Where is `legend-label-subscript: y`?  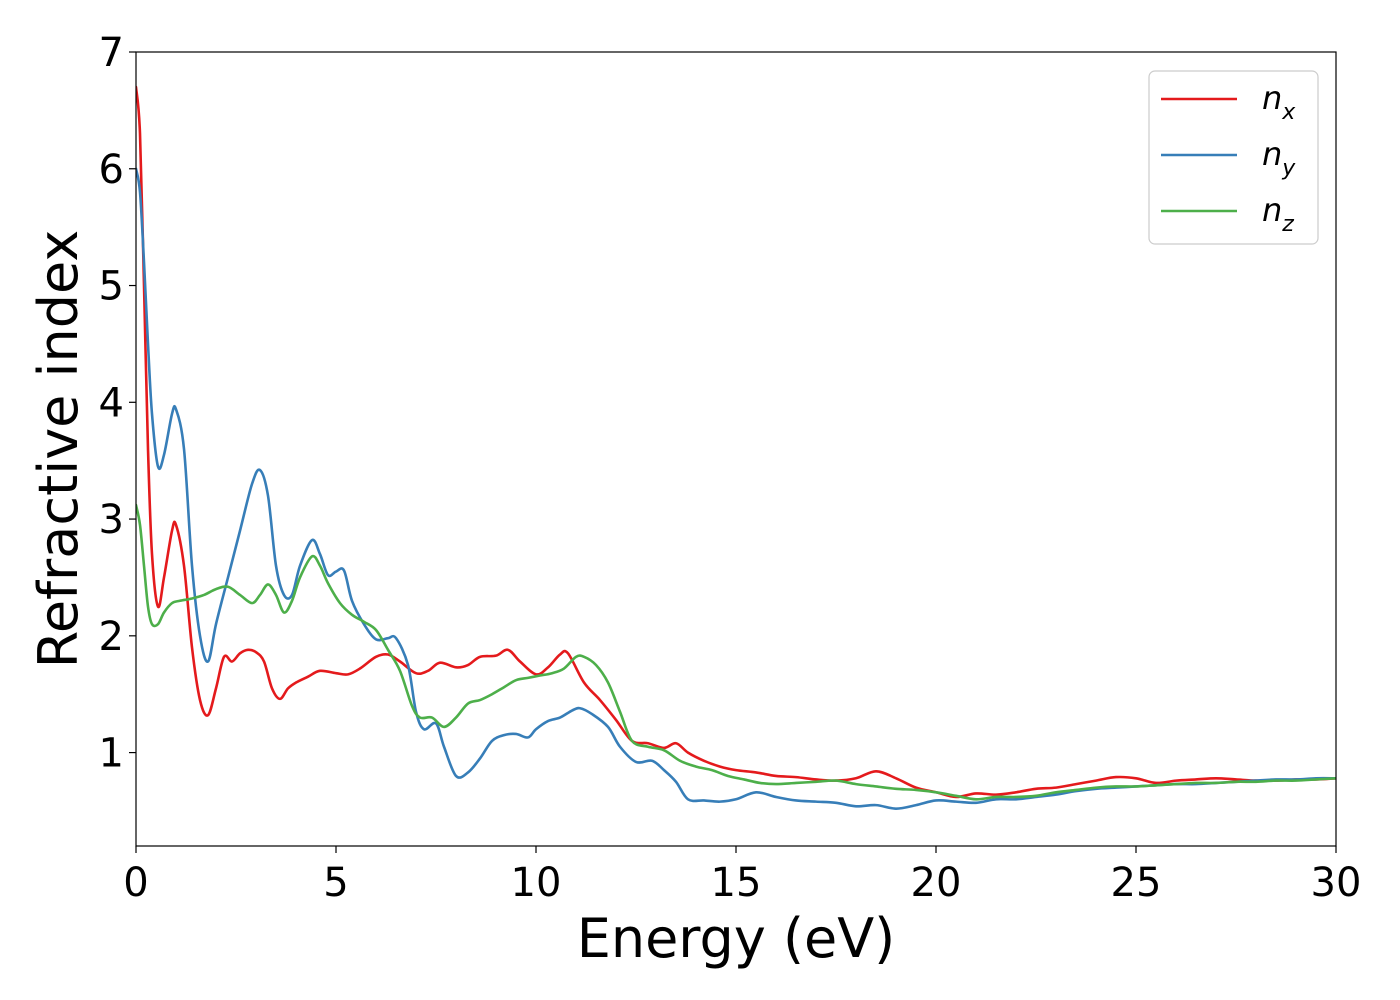
legend-label-subscript: y is located at coordinates (1288, 168).